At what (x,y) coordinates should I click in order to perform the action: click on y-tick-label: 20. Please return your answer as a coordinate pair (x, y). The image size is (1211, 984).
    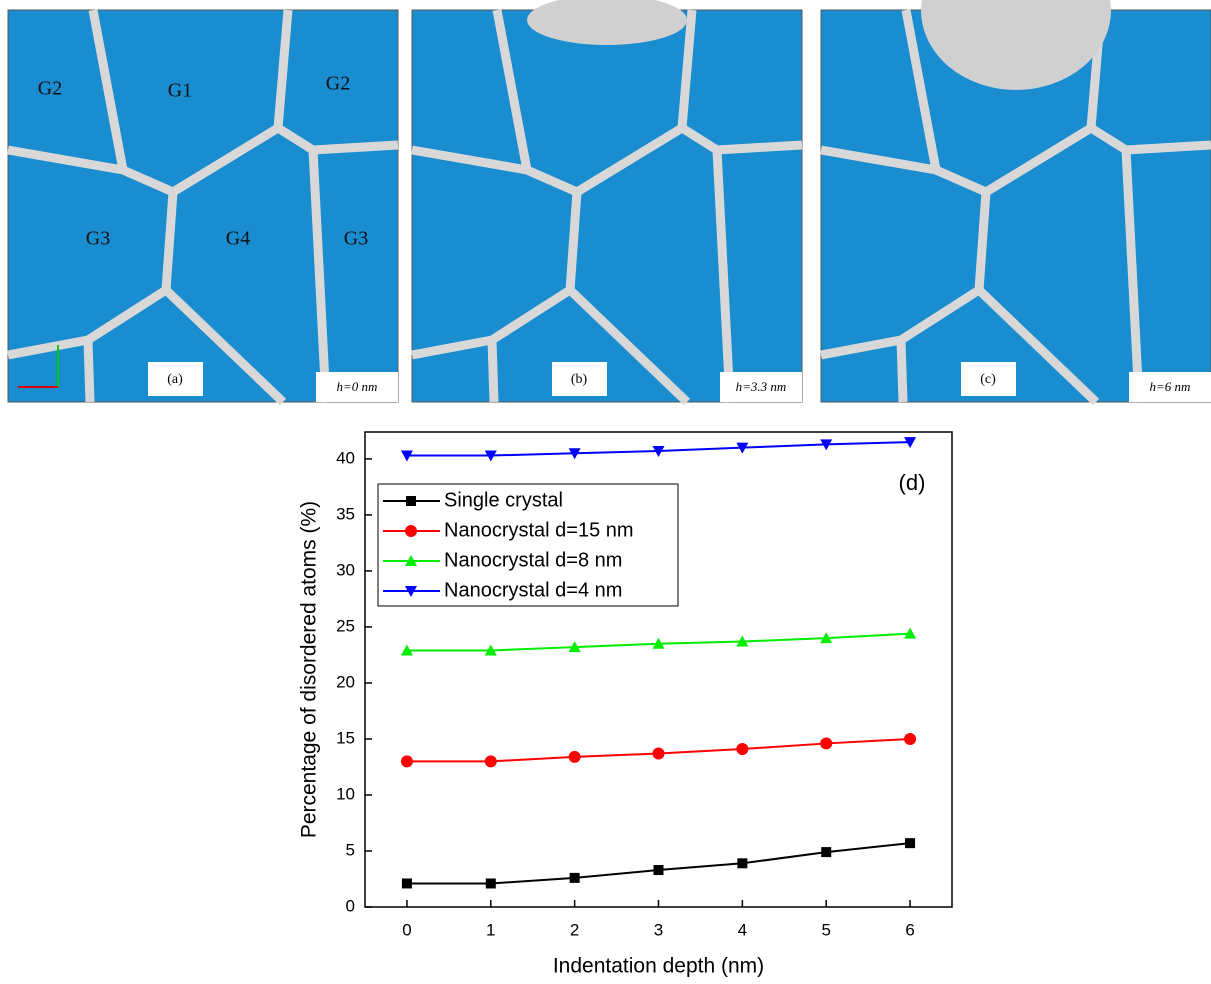
    Looking at the image, I should click on (345, 681).